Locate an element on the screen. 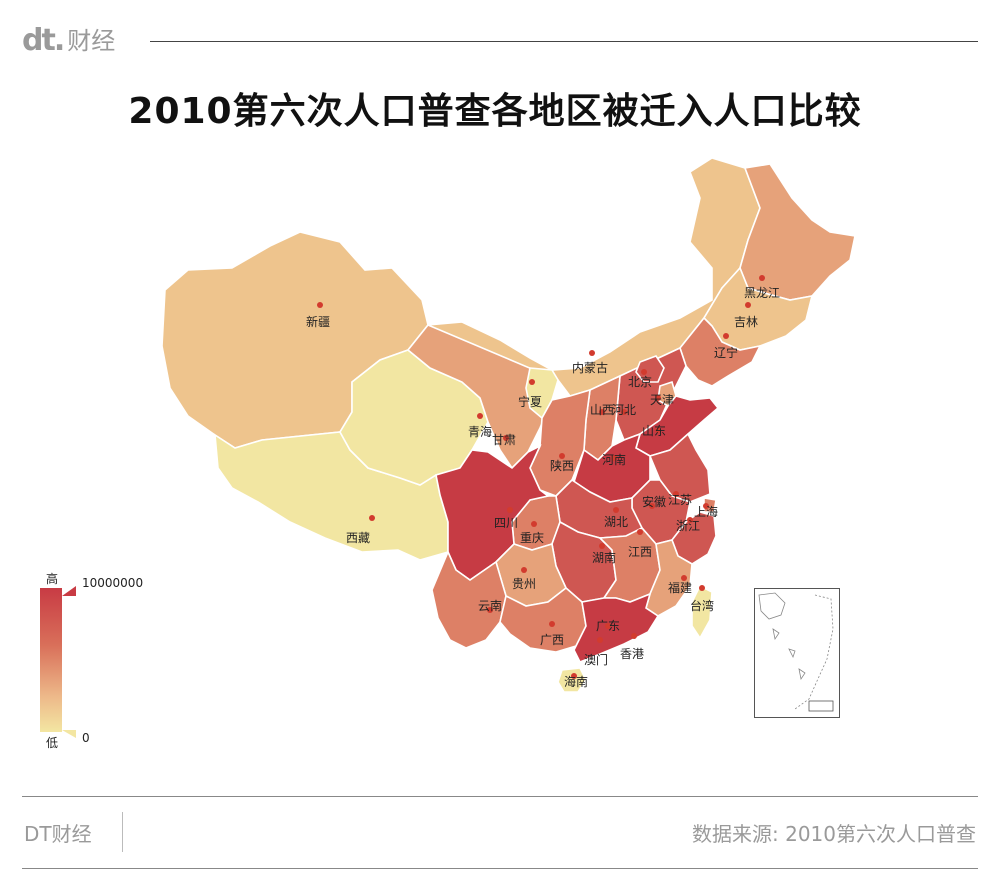 This screenshot has height=873, width=1000. logo-text: 财经 is located at coordinates (91, 41).